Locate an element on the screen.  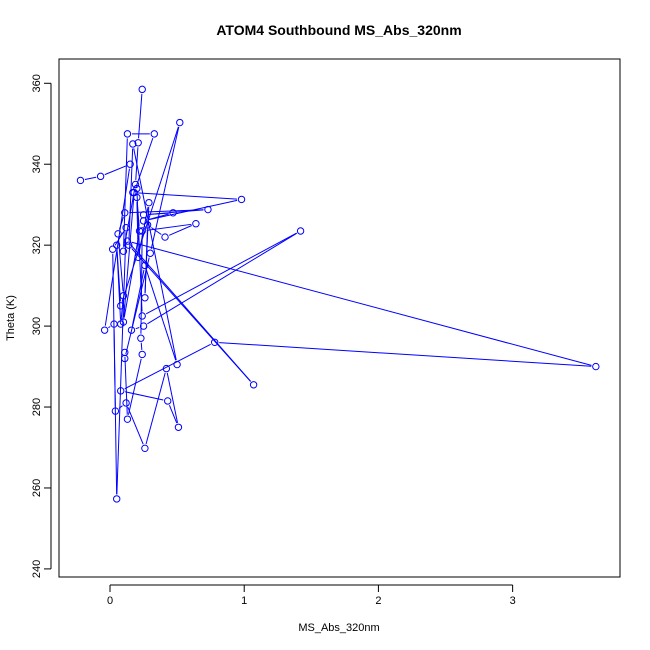
x-axis-label: MS_Abs_320nm is located at coordinates (338, 628).